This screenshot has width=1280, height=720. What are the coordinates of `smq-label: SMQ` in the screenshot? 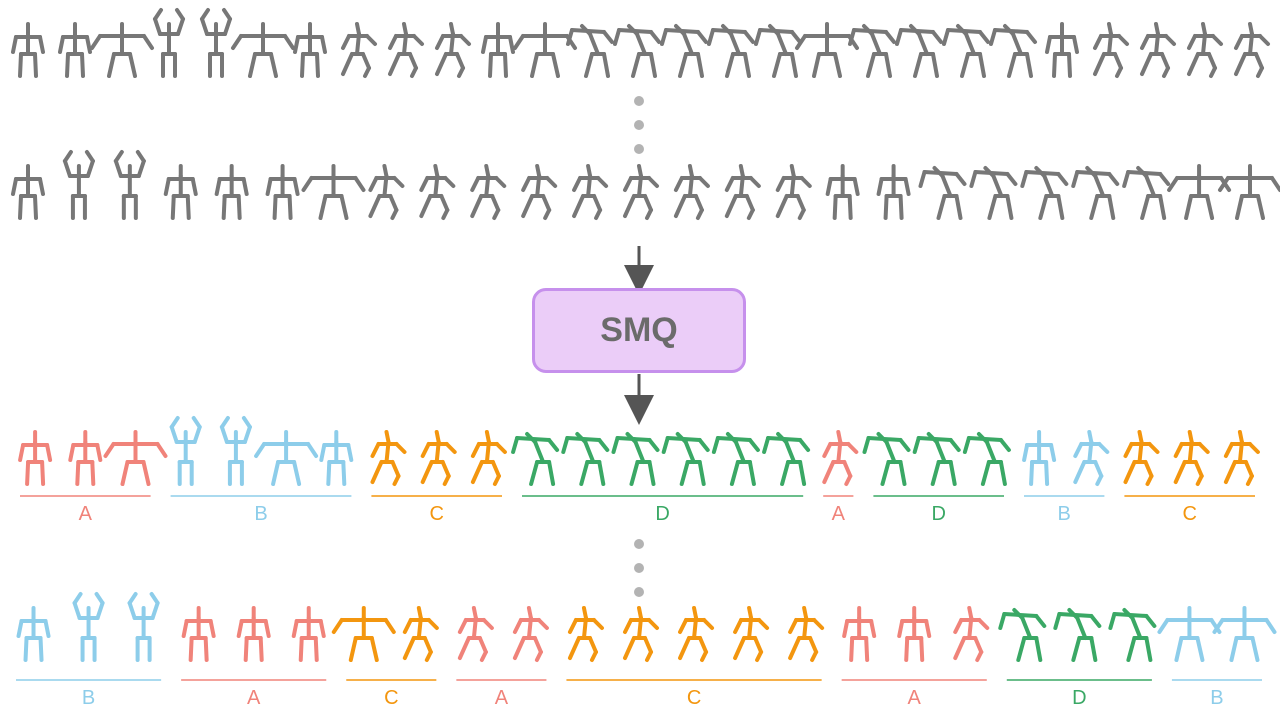 It's located at (639, 330).